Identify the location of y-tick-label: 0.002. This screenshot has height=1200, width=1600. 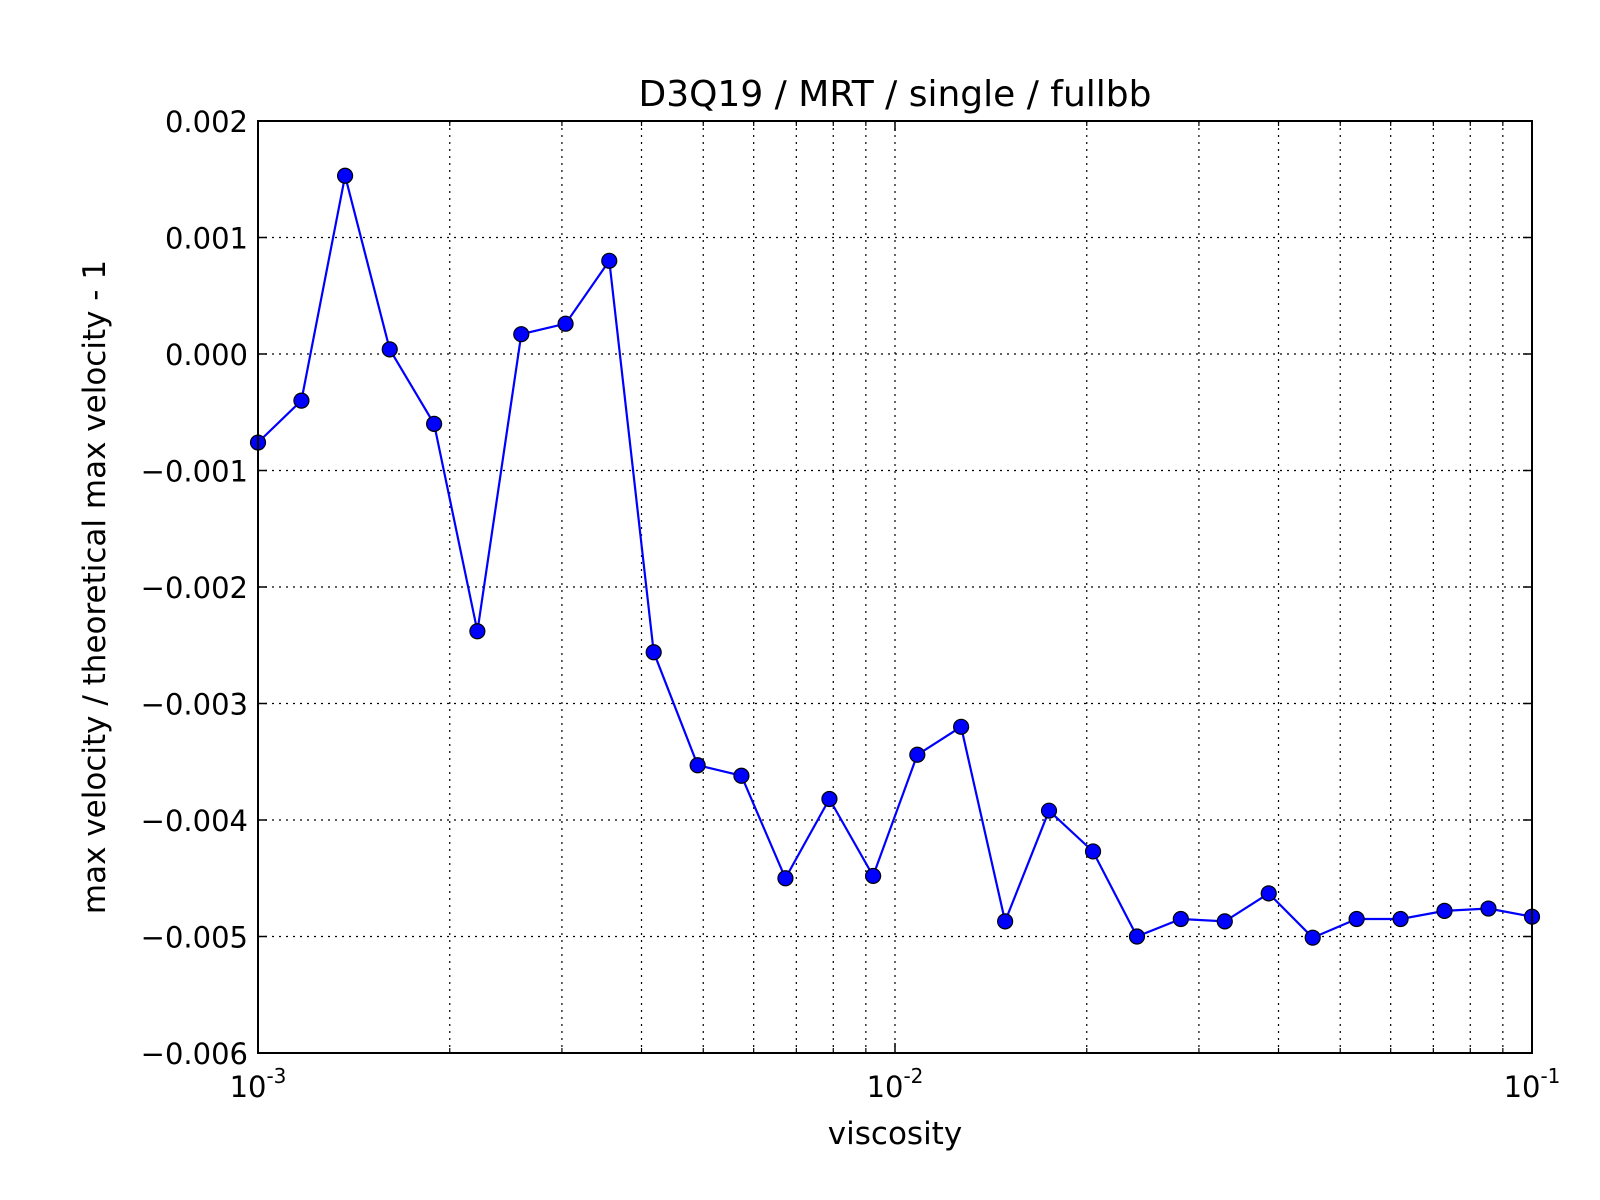
(206, 122).